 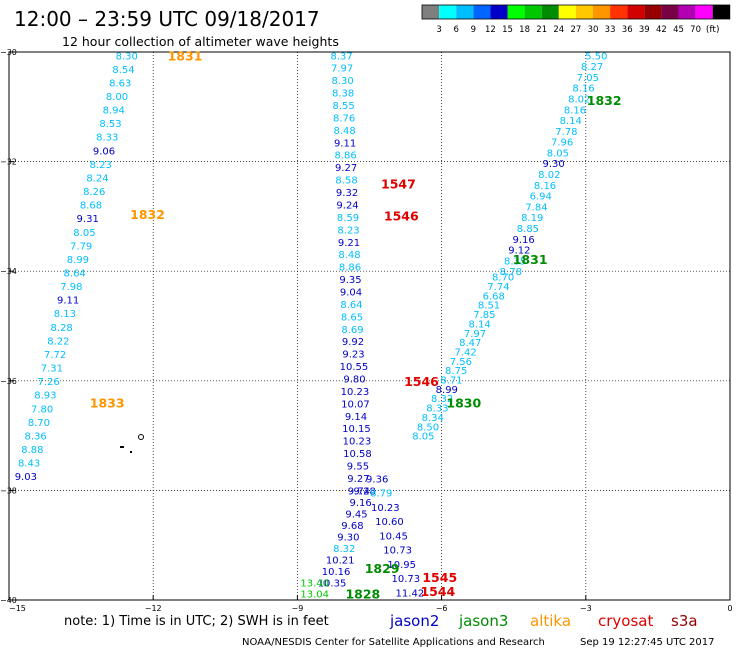 I want to click on swh-value: 8.27, so click(x=592, y=67).